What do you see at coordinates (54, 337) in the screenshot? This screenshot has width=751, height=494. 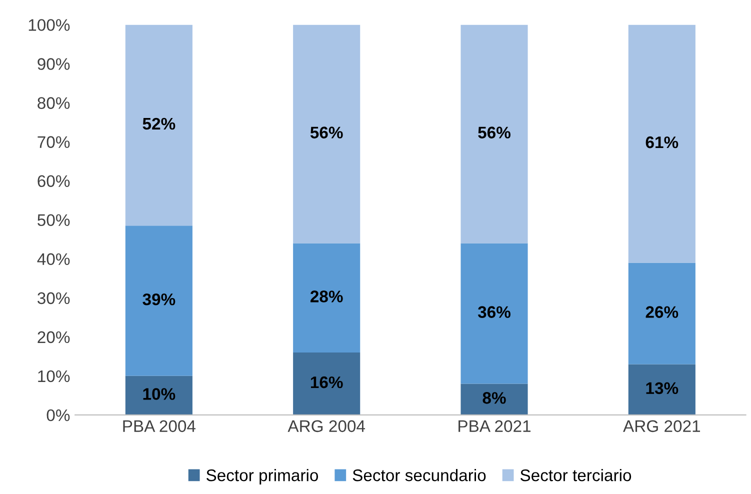 I see `y-tick-label: 20%` at bounding box center [54, 337].